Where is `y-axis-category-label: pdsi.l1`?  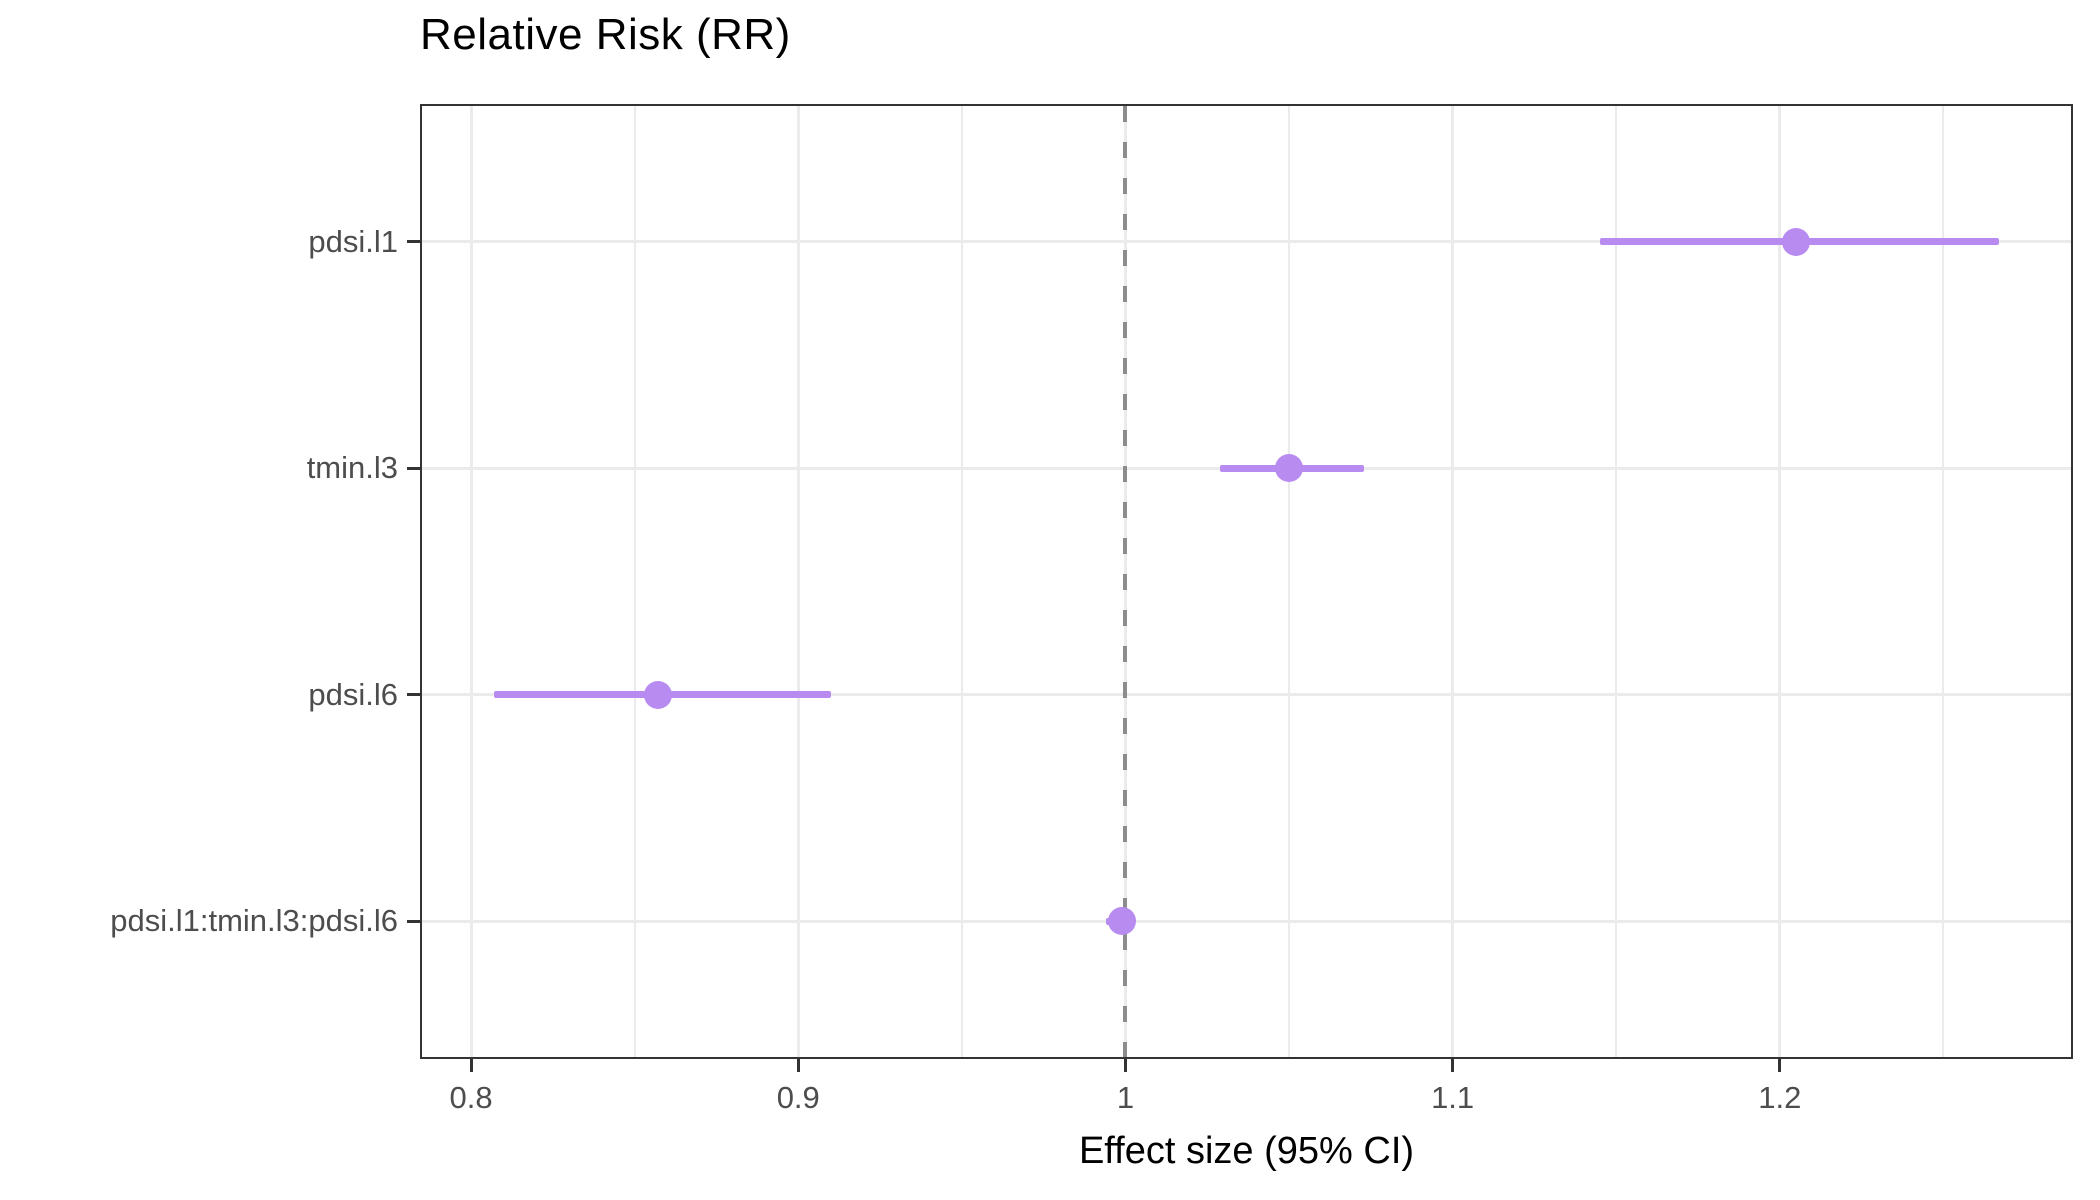
y-axis-category-label: pdsi.l1 is located at coordinates (353, 241).